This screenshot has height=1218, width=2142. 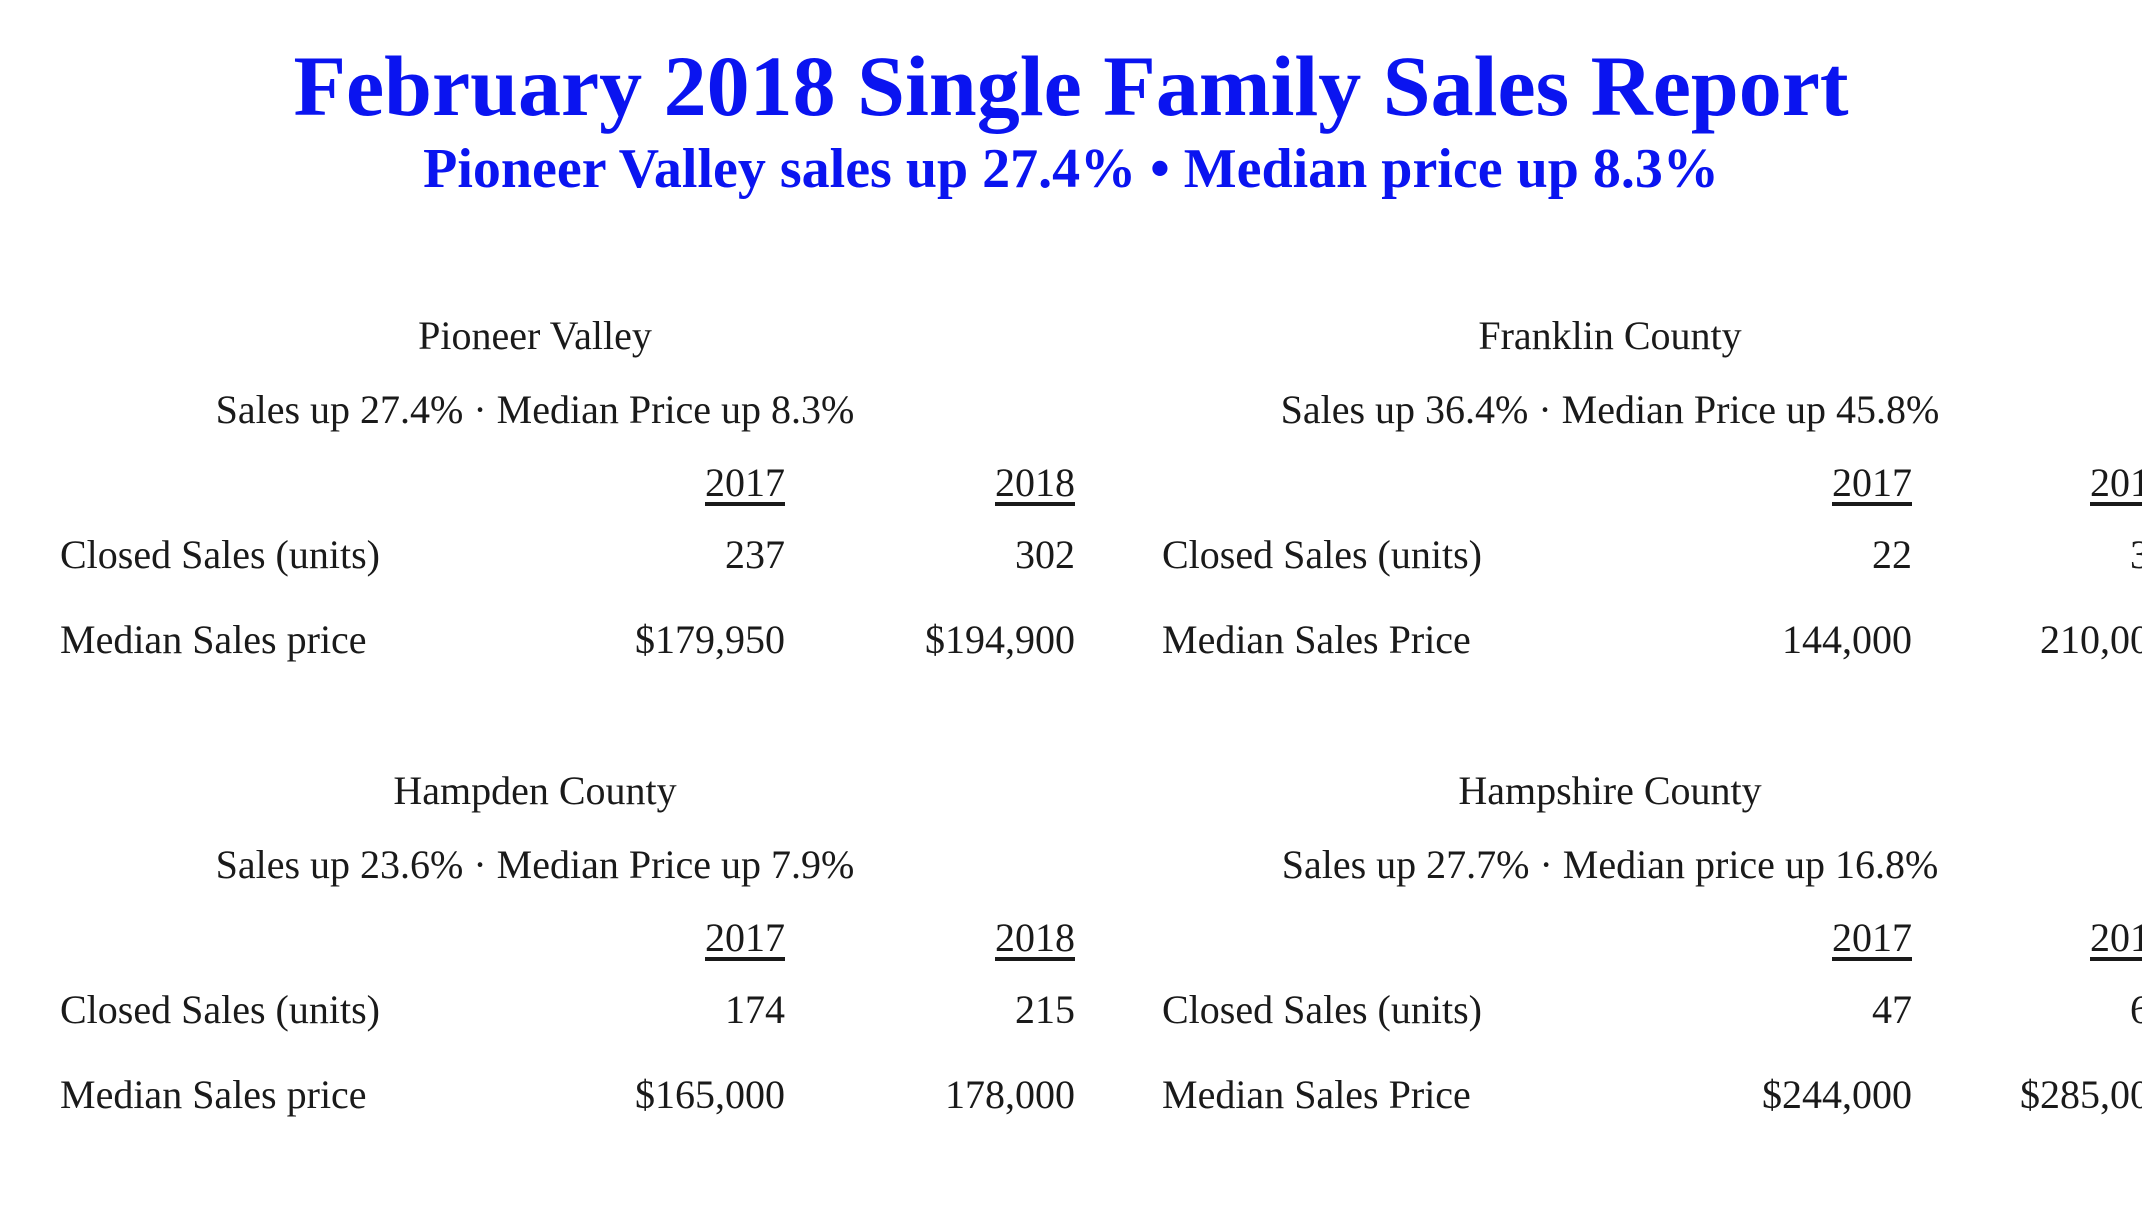 What do you see at coordinates (1071, 86) in the screenshot?
I see `report-title: February 2018 Single Family Sales Report` at bounding box center [1071, 86].